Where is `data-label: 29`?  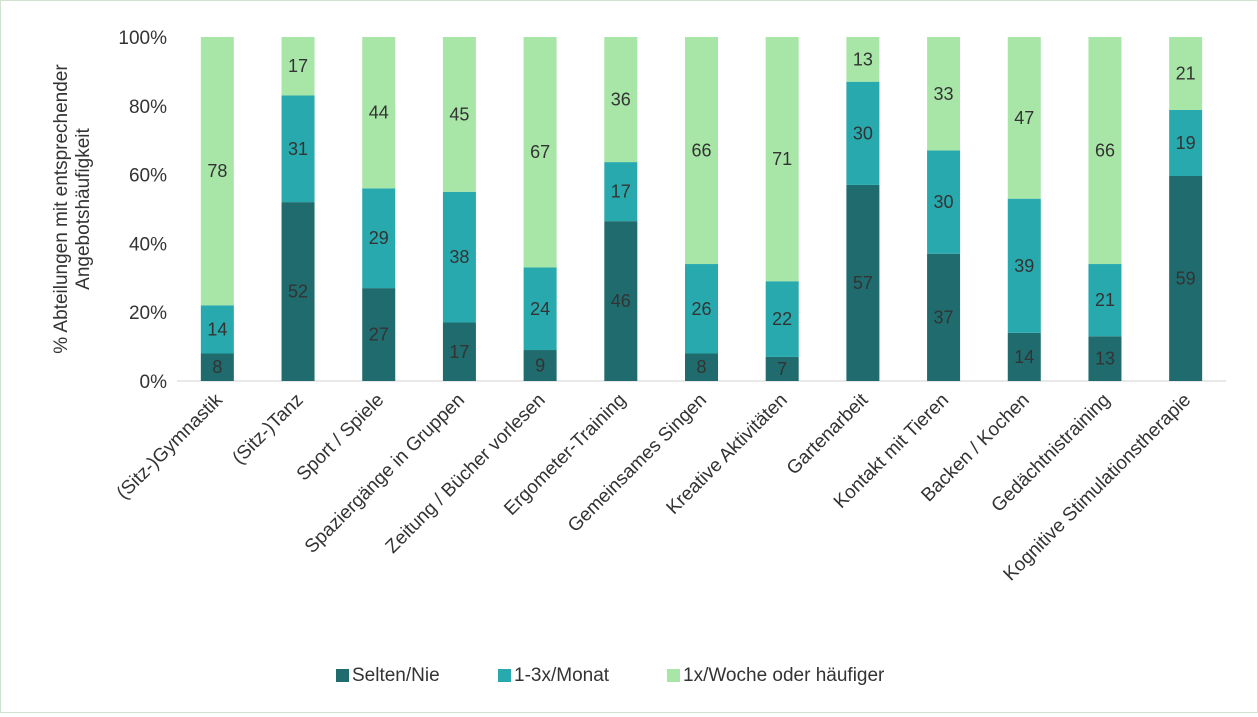 data-label: 29 is located at coordinates (379, 238).